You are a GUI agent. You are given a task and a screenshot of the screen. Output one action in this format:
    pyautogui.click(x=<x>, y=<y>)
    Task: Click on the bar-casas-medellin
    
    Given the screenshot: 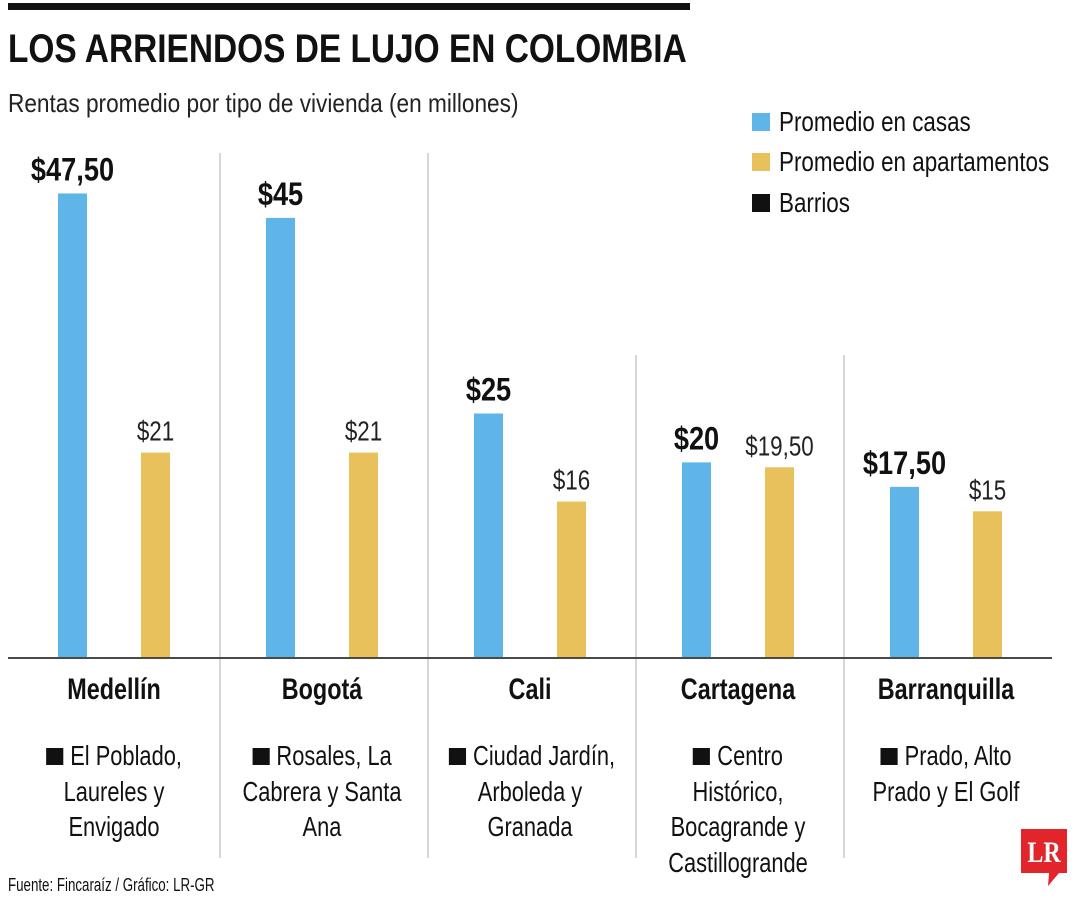 What is the action you would take?
    pyautogui.click(x=72, y=425)
    